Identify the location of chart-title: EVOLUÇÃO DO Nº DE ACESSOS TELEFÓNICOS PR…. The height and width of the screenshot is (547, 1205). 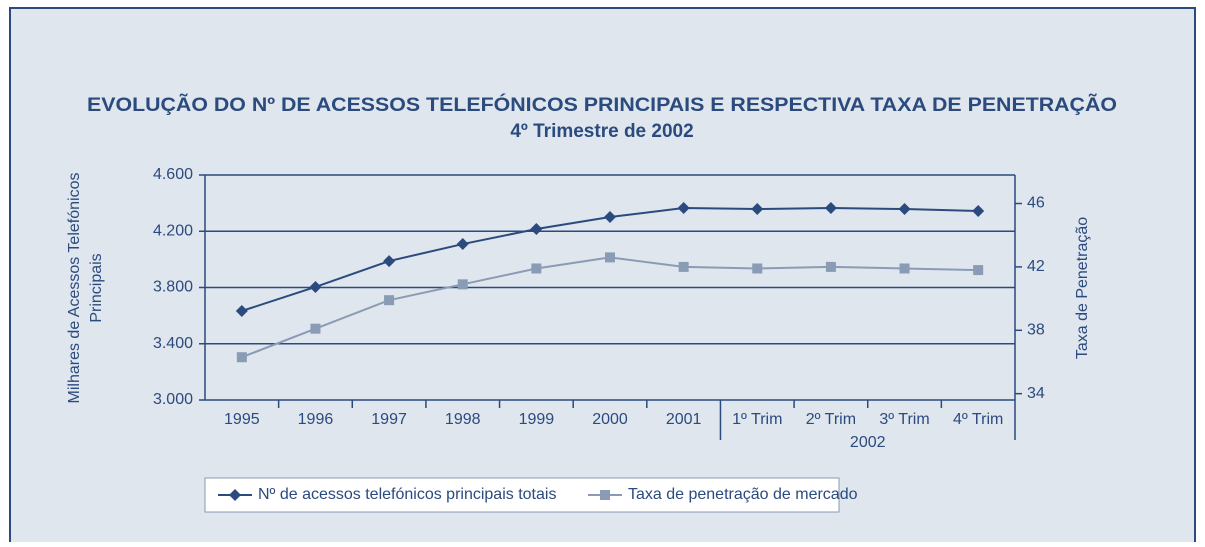
(602, 105).